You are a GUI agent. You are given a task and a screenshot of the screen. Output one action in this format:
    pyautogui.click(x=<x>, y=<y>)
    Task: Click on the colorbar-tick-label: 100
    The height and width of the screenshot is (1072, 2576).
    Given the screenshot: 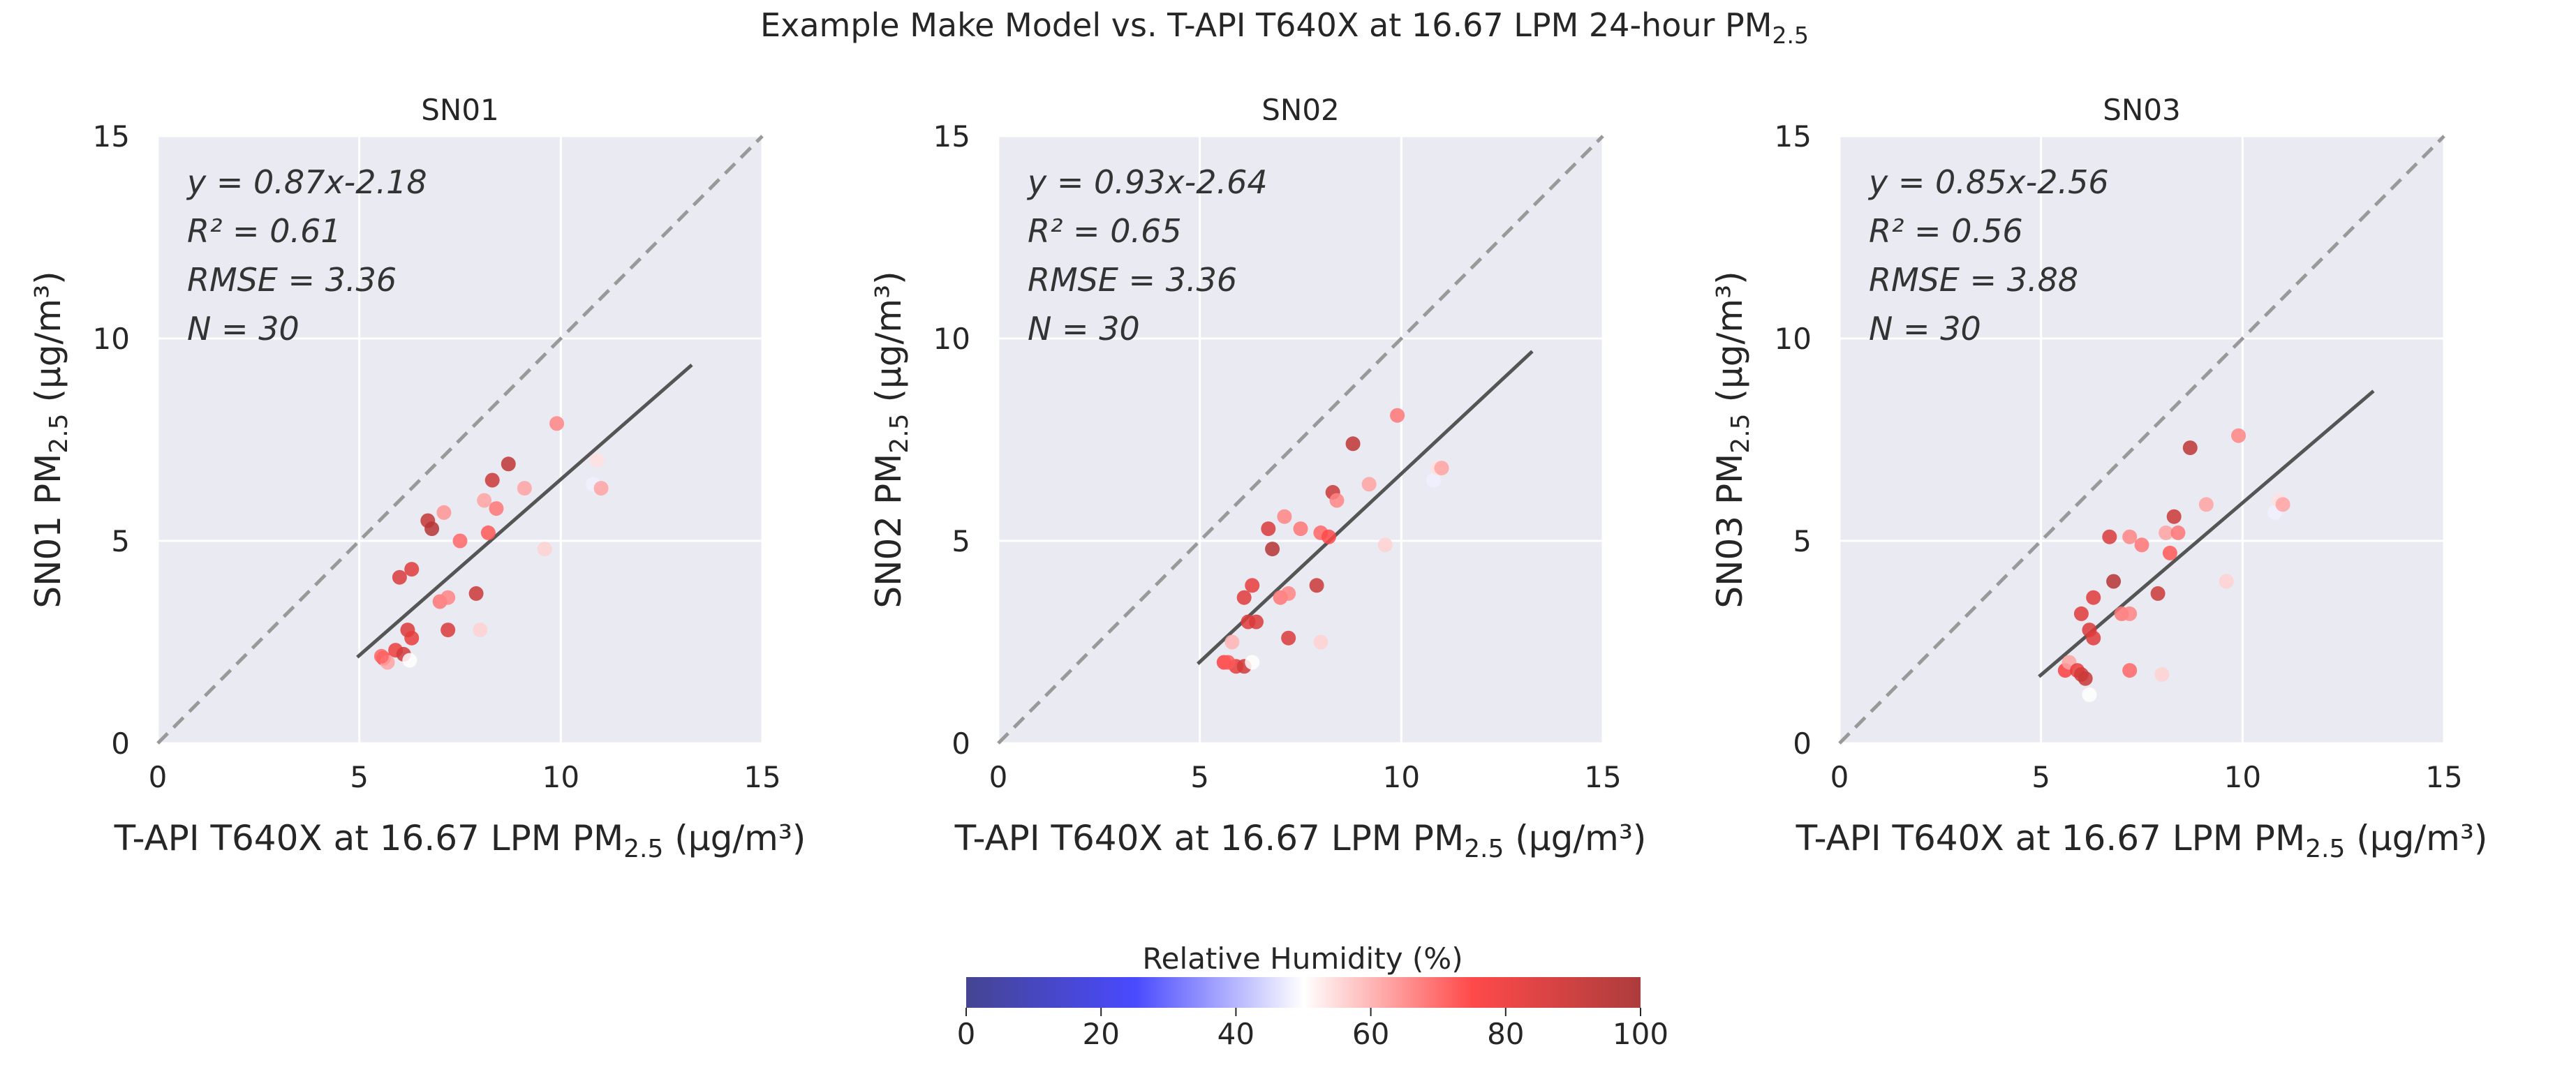 What is the action you would take?
    pyautogui.click(x=1640, y=1034)
    